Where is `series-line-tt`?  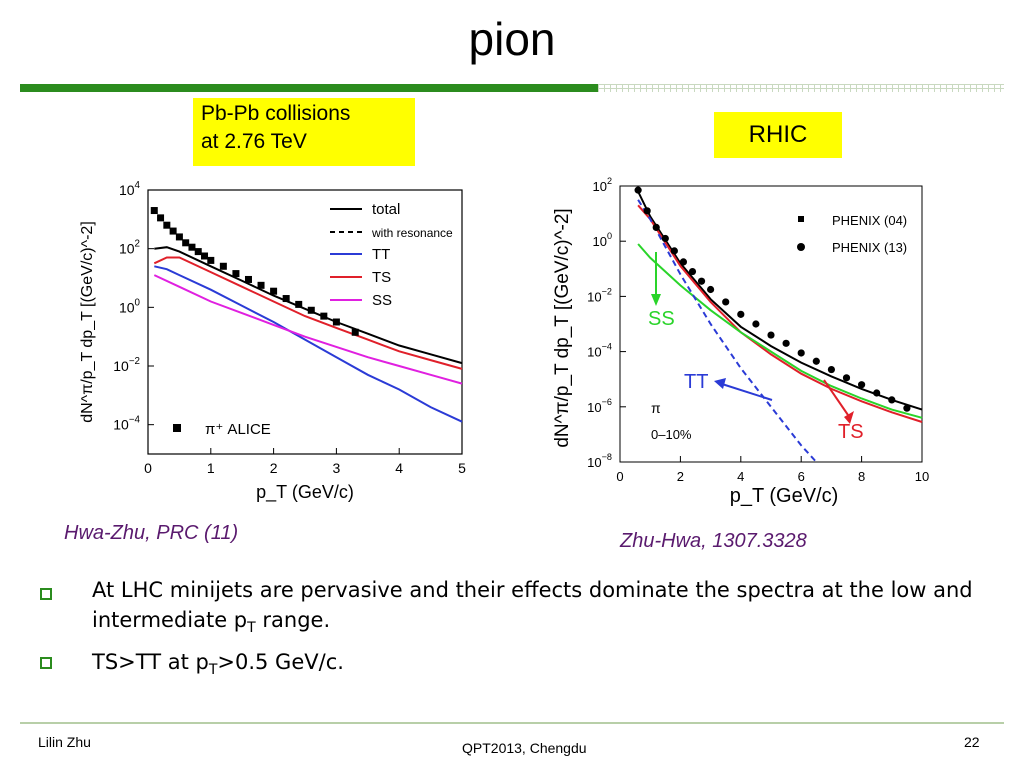 series-line-tt is located at coordinates (308, 344).